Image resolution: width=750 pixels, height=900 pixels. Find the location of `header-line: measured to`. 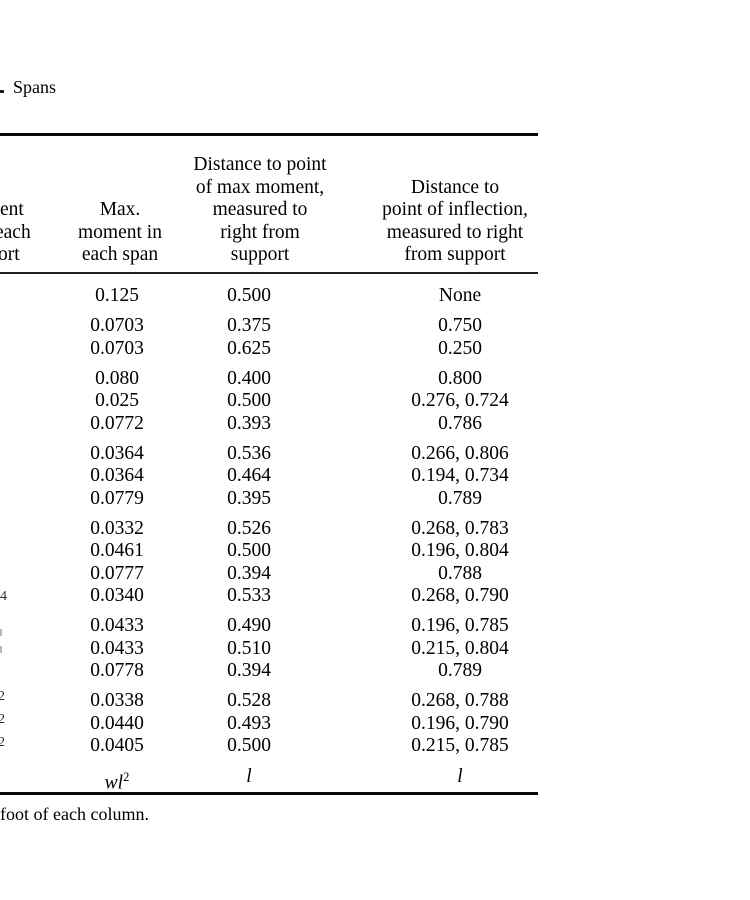

header-line: measured to is located at coordinates (260, 209).